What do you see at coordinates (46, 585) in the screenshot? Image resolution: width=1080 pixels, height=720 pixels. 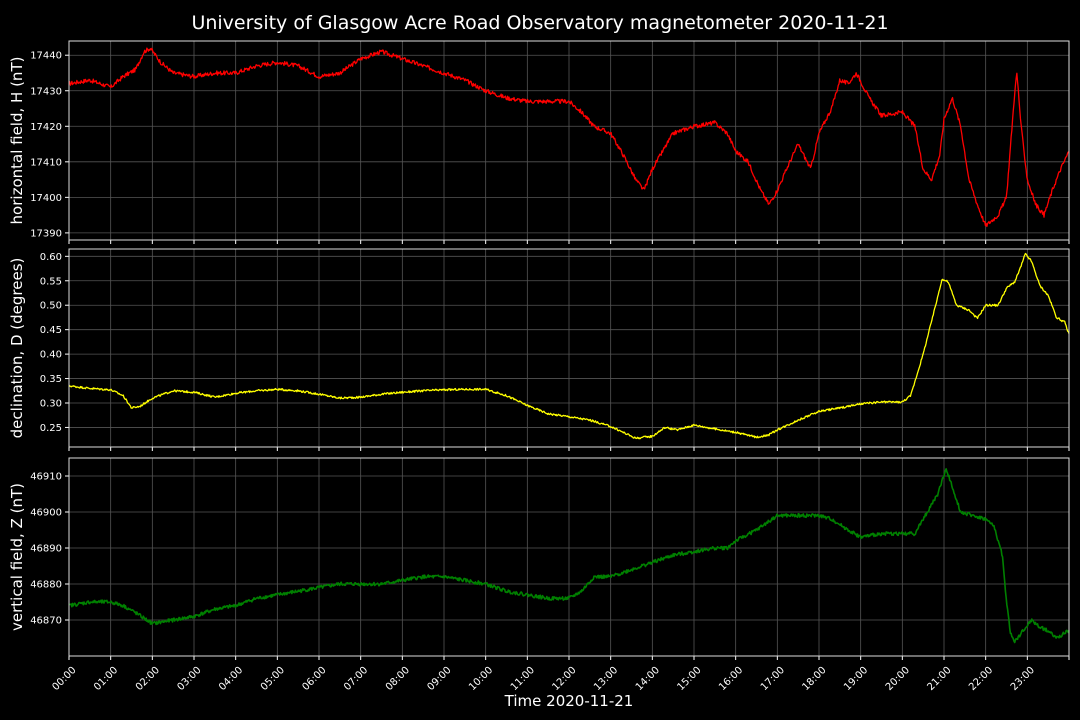 I see `y-tick-label: 46880` at bounding box center [46, 585].